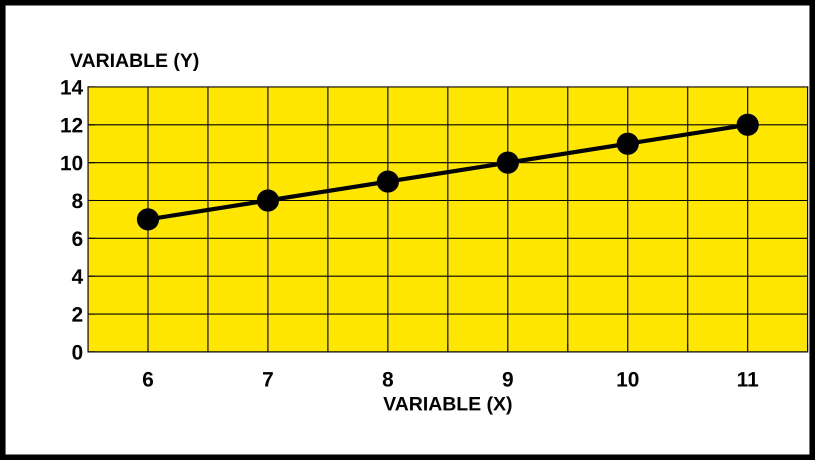  What do you see at coordinates (148, 379) in the screenshot?
I see `x-tick-label: 6` at bounding box center [148, 379].